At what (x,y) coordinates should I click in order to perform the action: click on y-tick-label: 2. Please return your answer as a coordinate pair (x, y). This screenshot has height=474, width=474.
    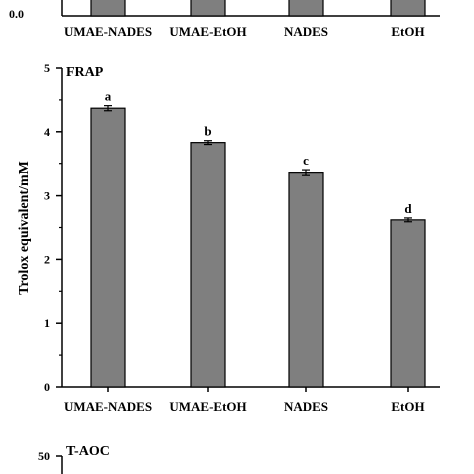
    Looking at the image, I should click on (47, 259).